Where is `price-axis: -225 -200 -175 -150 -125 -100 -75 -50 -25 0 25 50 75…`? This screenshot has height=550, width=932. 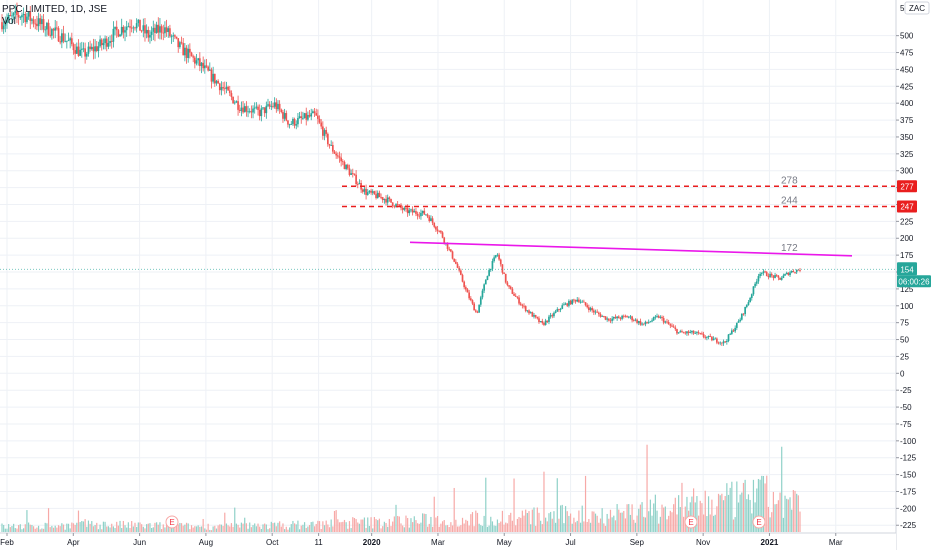
price-axis: -225 -200 -175 -150 -125 -100 -75 -50 -25 0 25 50 75… is located at coordinates (913, 275).